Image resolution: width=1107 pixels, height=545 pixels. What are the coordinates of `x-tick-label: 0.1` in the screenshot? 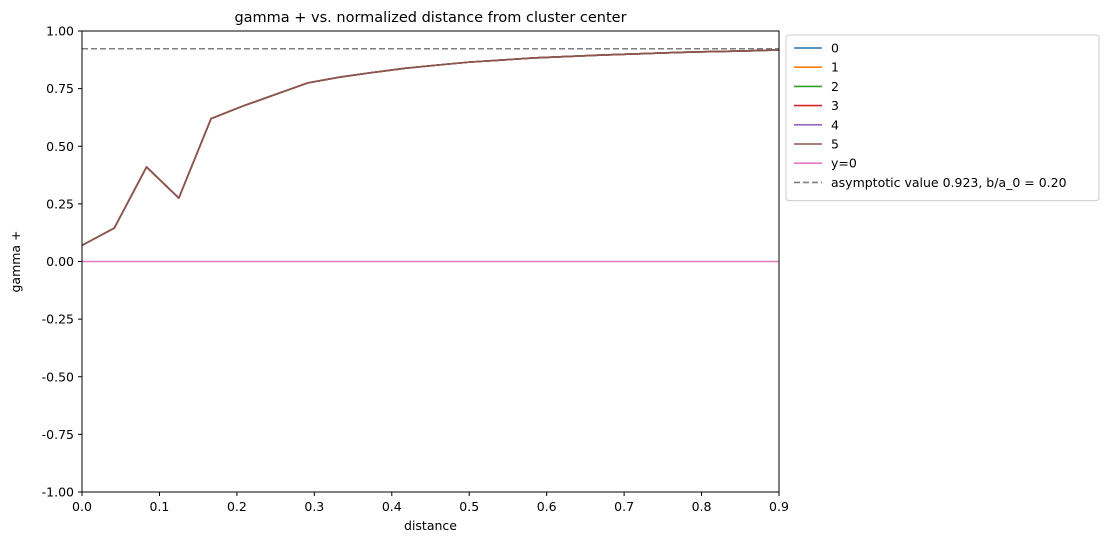 It's located at (159, 506).